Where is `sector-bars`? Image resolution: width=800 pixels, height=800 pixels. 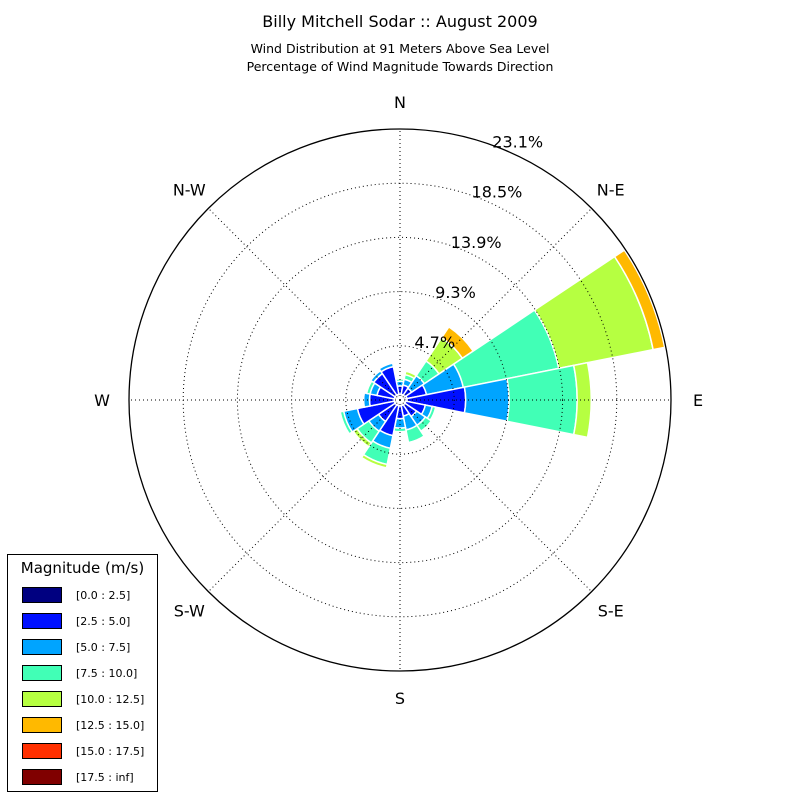
sector-bars is located at coordinates (502, 359).